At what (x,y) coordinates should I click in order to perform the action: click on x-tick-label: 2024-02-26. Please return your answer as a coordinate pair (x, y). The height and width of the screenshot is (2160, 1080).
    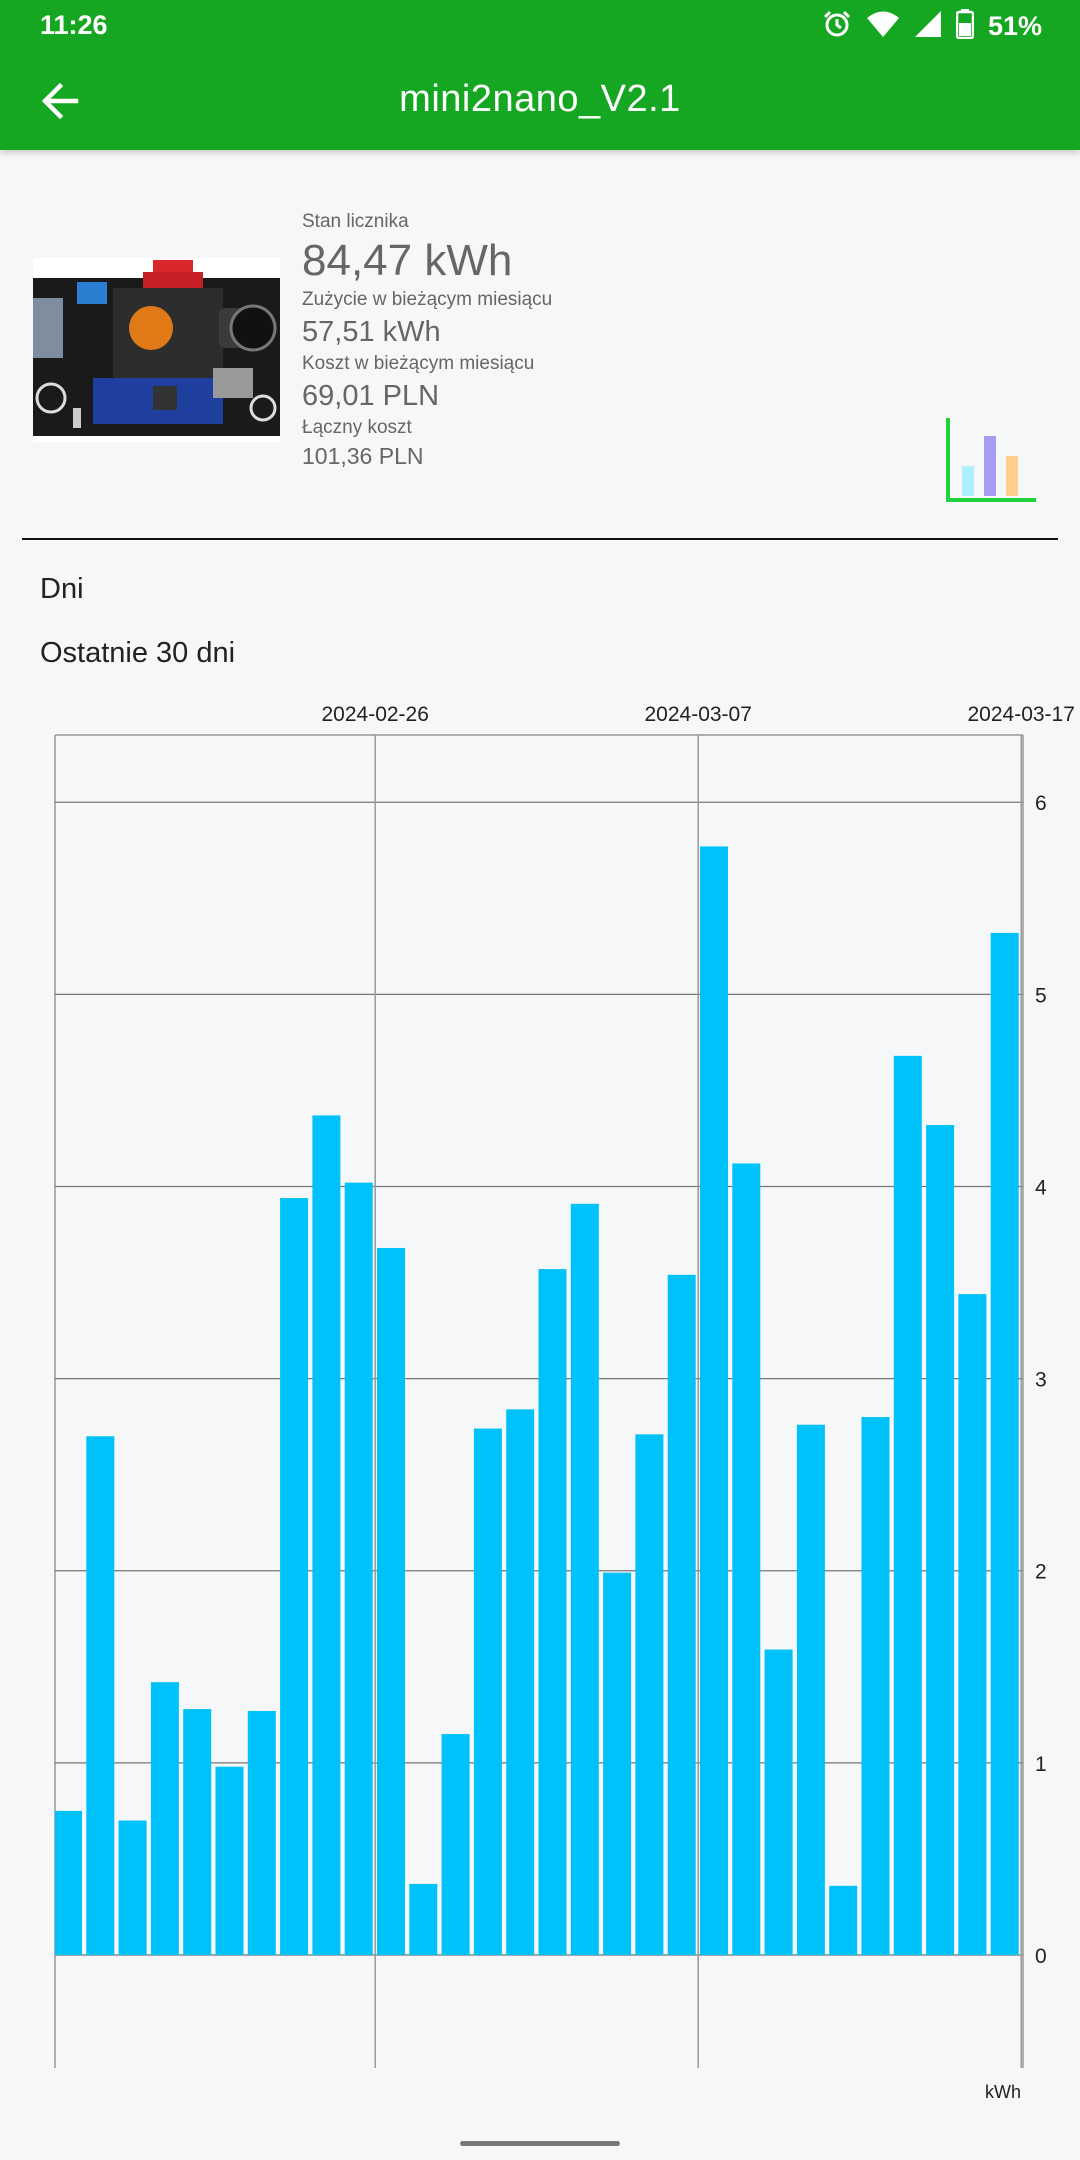
    Looking at the image, I should click on (374, 714).